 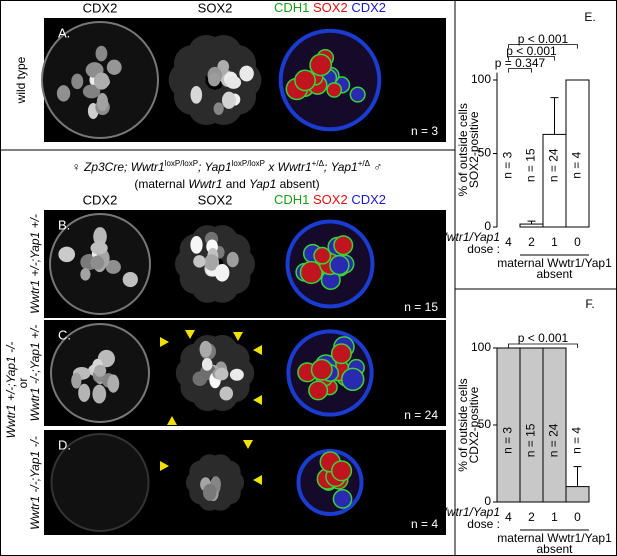 What do you see at coordinates (35, 373) in the screenshot?
I see `row-label: Wwtr1 -/-;Yap1 +/-` at bounding box center [35, 373].